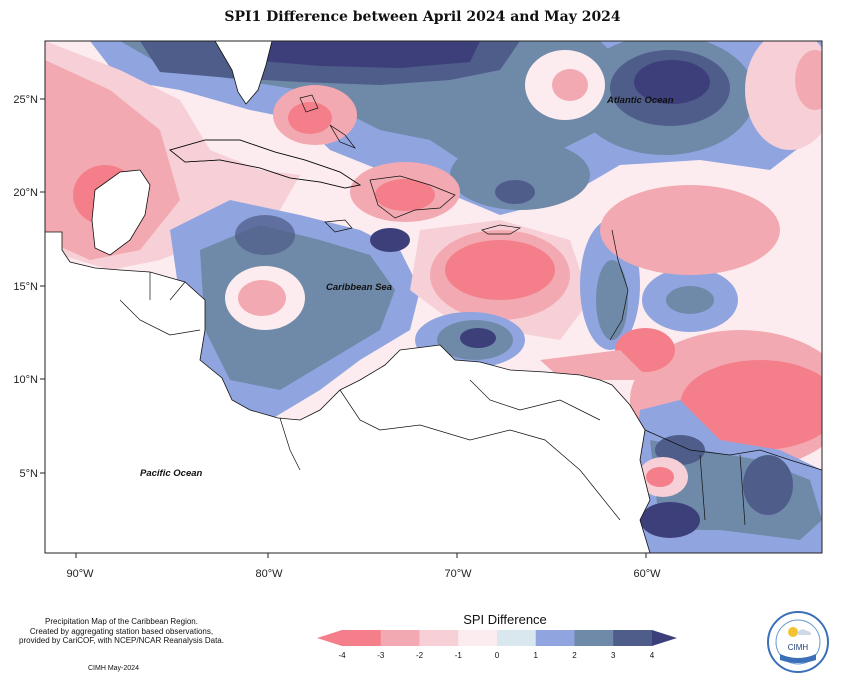 Image resolution: width=845 pixels, height=684 pixels. What do you see at coordinates (25, 287) in the screenshot?
I see `y-tick-label-15n: 15°N` at bounding box center [25, 287].